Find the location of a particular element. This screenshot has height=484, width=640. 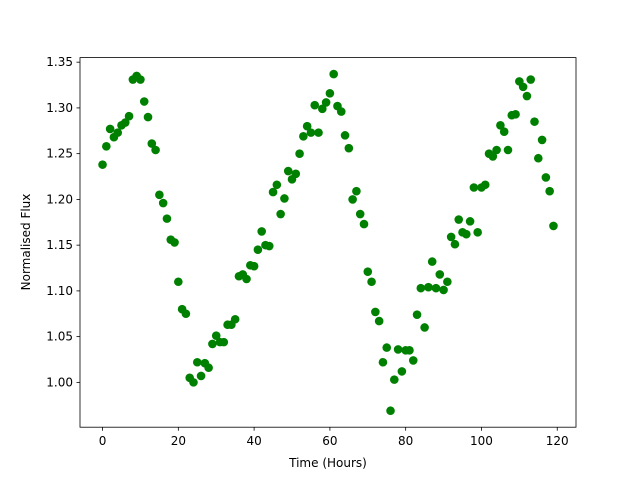

y-tick-label: 1.10 is located at coordinates (59, 291).